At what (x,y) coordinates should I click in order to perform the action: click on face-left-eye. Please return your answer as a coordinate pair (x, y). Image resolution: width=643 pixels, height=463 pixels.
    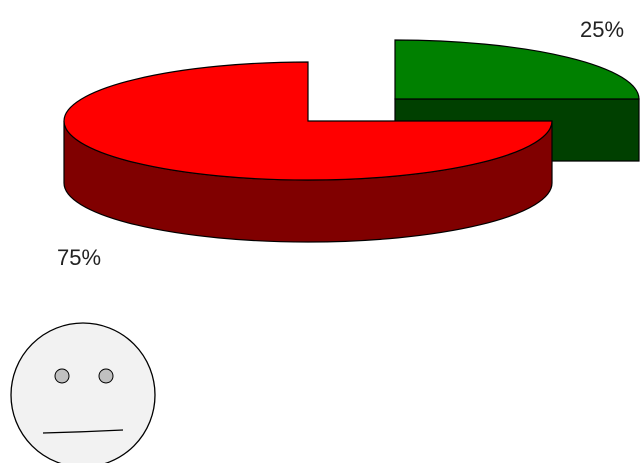
    Looking at the image, I should click on (62, 376).